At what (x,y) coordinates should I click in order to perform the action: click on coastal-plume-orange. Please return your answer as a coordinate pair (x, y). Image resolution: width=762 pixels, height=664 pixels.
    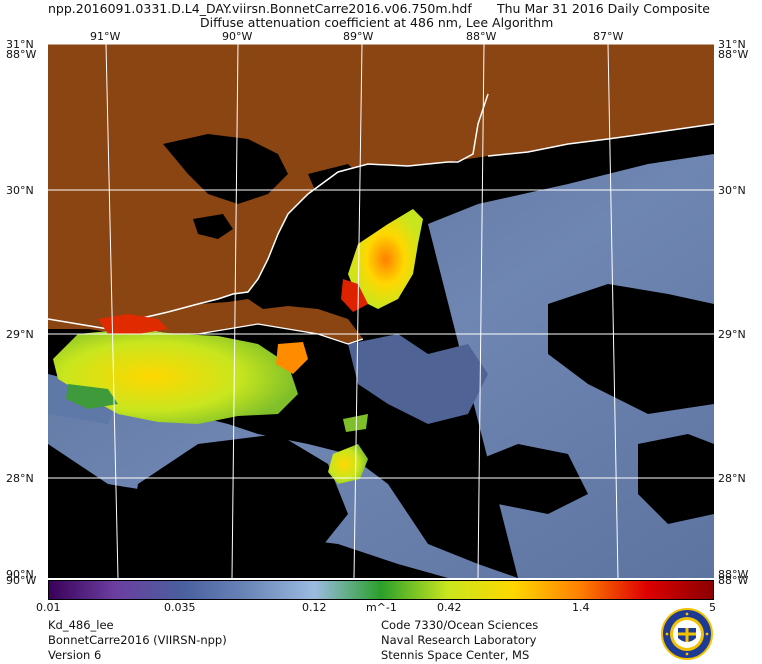
    Looking at the image, I should click on (292, 358).